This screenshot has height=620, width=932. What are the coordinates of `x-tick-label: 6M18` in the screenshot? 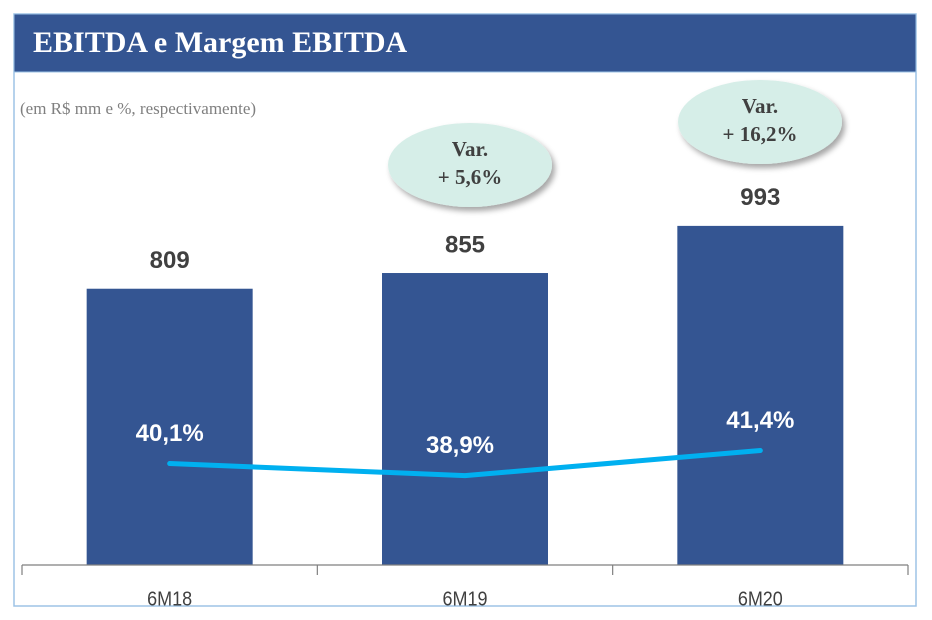 It's located at (169, 599).